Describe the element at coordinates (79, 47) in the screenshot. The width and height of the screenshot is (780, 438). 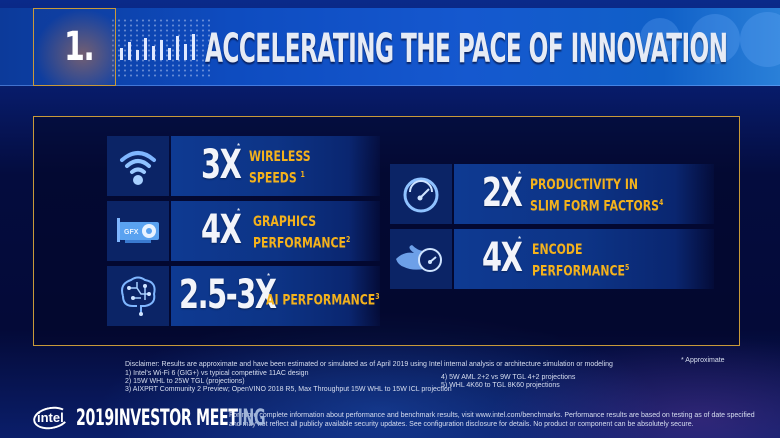
I see `section-number: 1.` at that location.